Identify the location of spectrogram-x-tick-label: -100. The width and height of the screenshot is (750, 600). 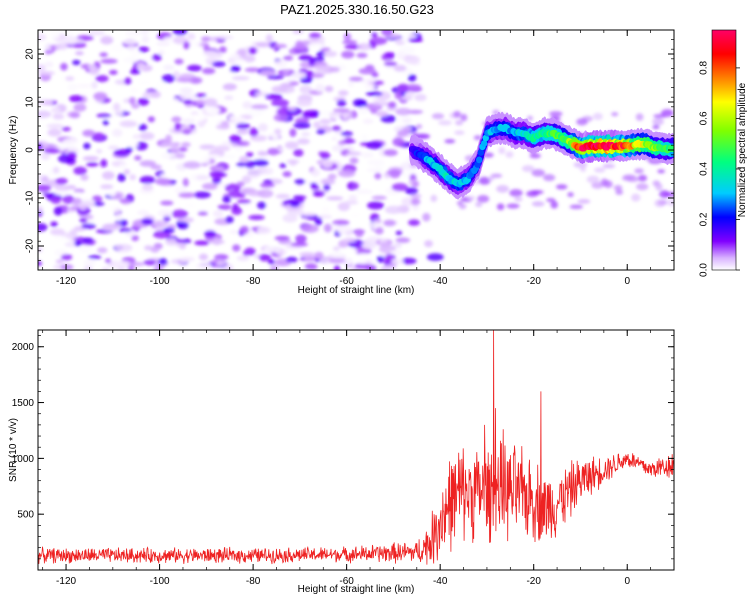
(160, 281).